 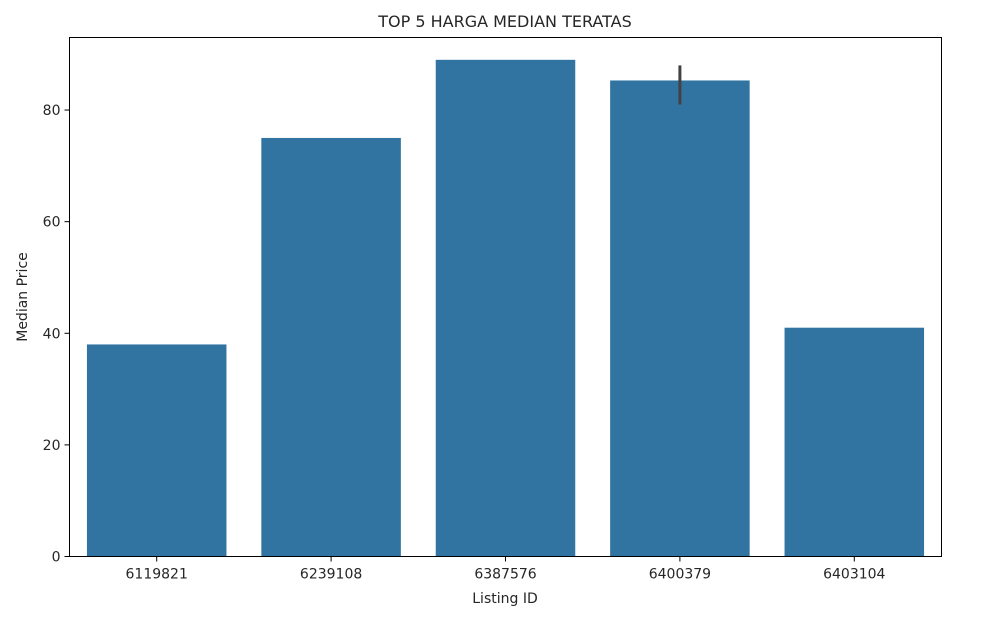 What do you see at coordinates (157, 575) in the screenshot?
I see `x-tick-label: 6119821` at bounding box center [157, 575].